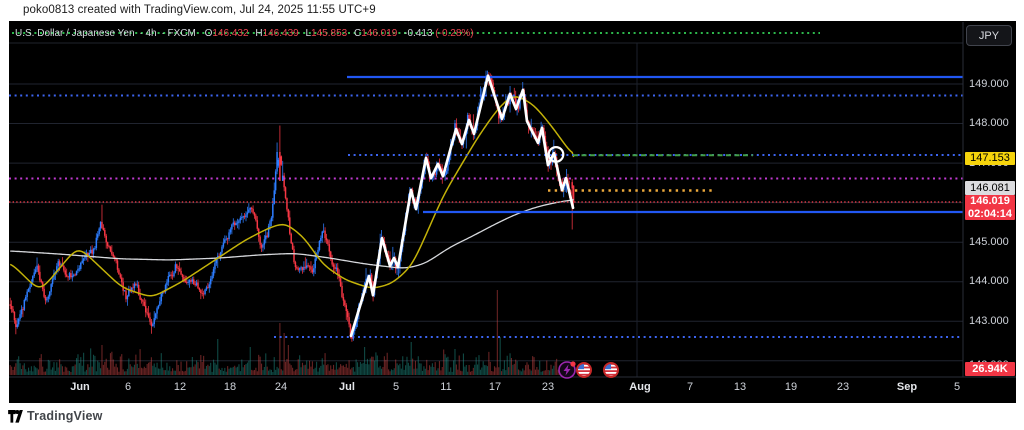  What do you see at coordinates (292, 332) in the screenshot?
I see `volume-bars-down` at bounding box center [292, 332].